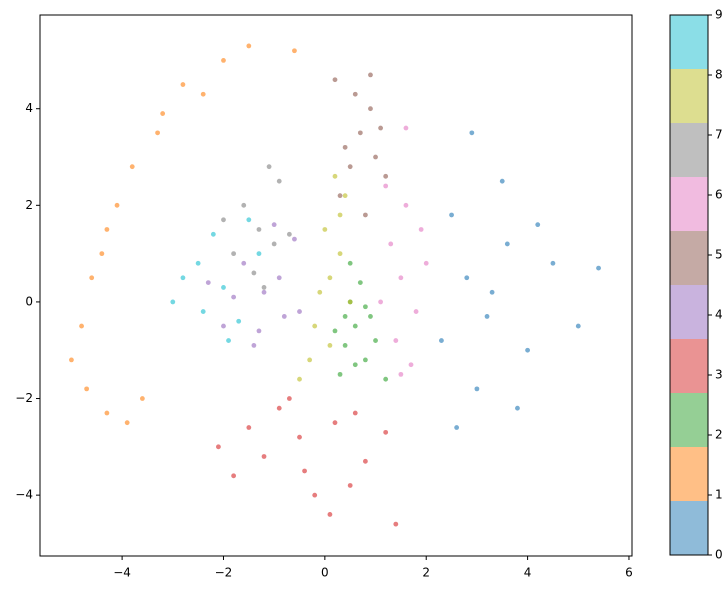 This screenshot has height=590, width=724. What do you see at coordinates (24, 398) in the screenshot?
I see `y-tick-label: −2` at bounding box center [24, 398].